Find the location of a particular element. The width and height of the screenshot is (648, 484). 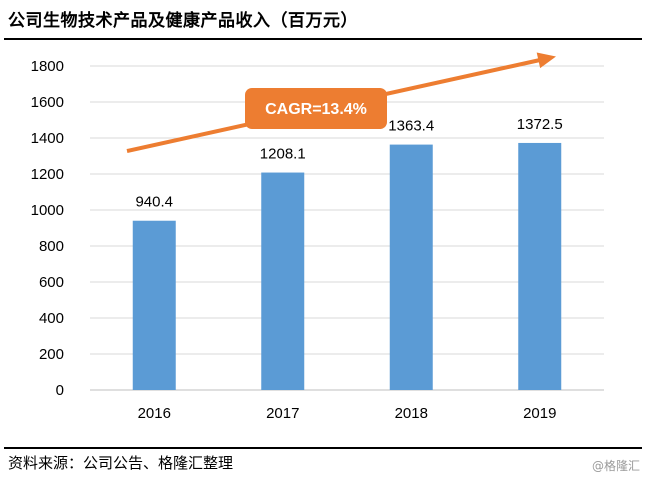

data-labels: 940.4 1208.1 1363.4 1372.5 is located at coordinates (348, 163).